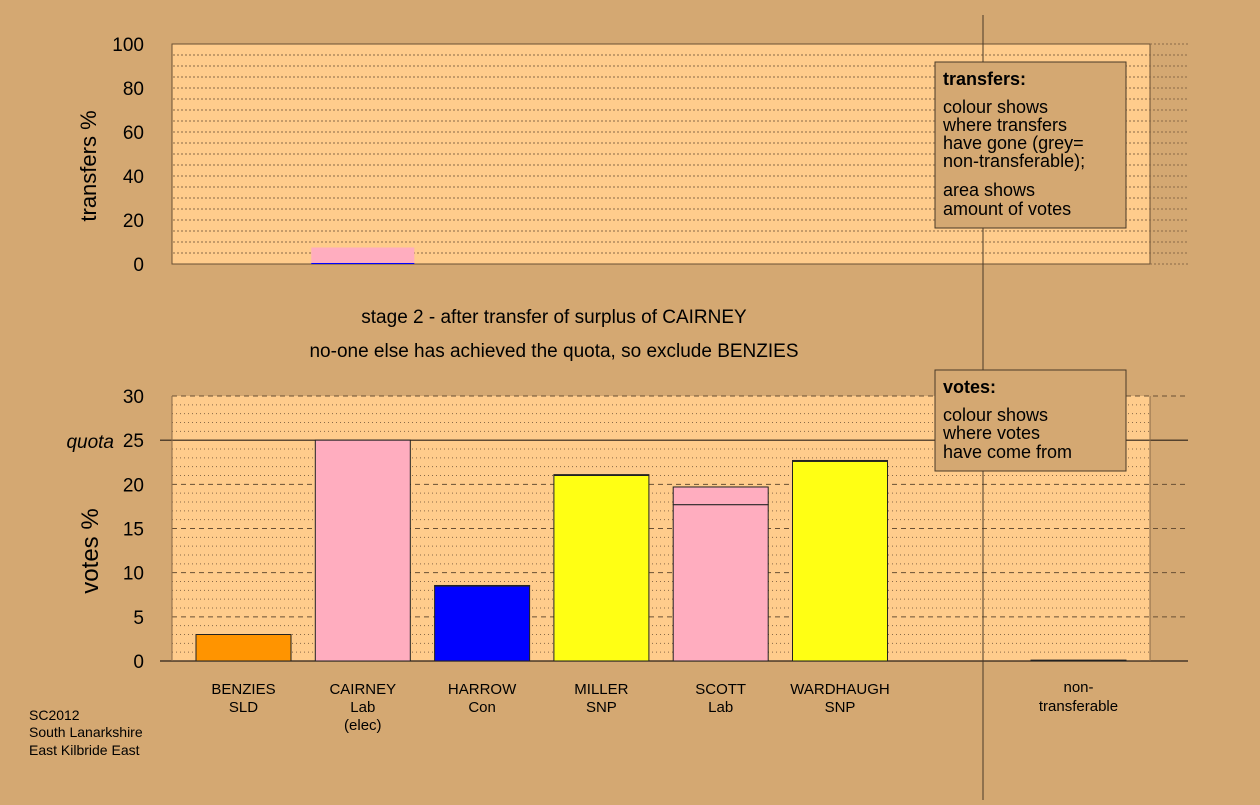 The width and height of the screenshot is (1260, 805). What do you see at coordinates (133, 441) in the screenshot?
I see `votes-y-tick-label: 25` at bounding box center [133, 441].